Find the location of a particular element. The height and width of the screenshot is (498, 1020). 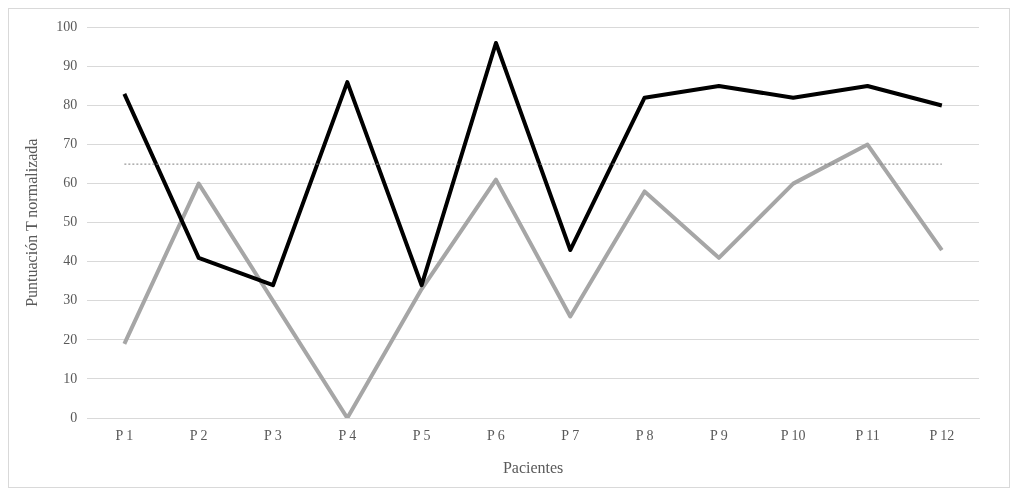

y-axis-title: Puntuación T normalizada is located at coordinates (31, 222).